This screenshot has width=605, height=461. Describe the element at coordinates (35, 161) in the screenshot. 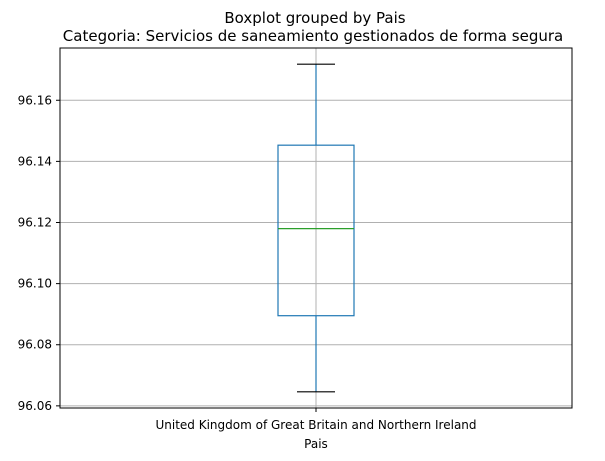

I see `y-tick-label: 96.14` at that location.